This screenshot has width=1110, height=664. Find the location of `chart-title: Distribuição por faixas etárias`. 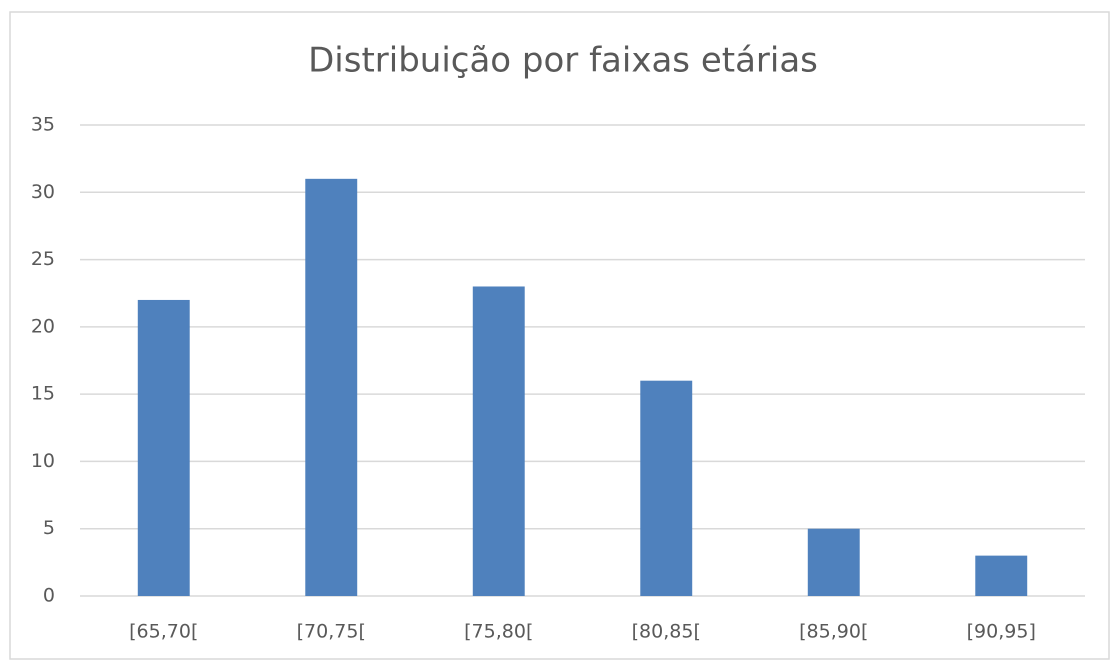

chart-title: Distribuição por faixas etárias is located at coordinates (563, 61).